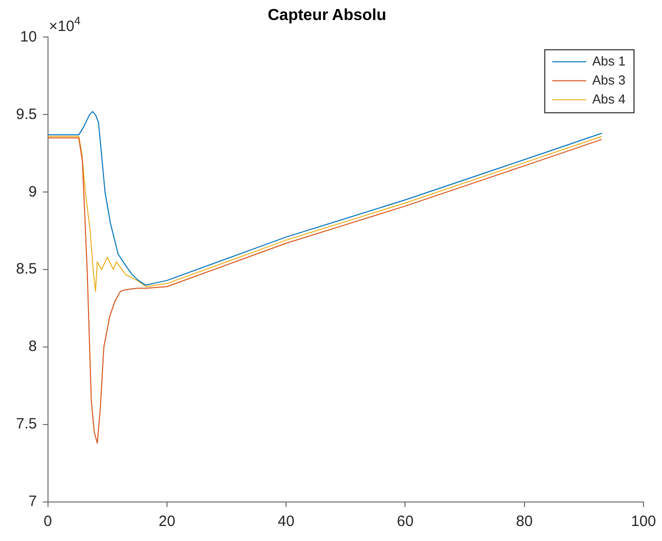 This screenshot has height=541, width=662. What do you see at coordinates (26, 424) in the screenshot?
I see `y-tick-label: 7.5` at bounding box center [26, 424].